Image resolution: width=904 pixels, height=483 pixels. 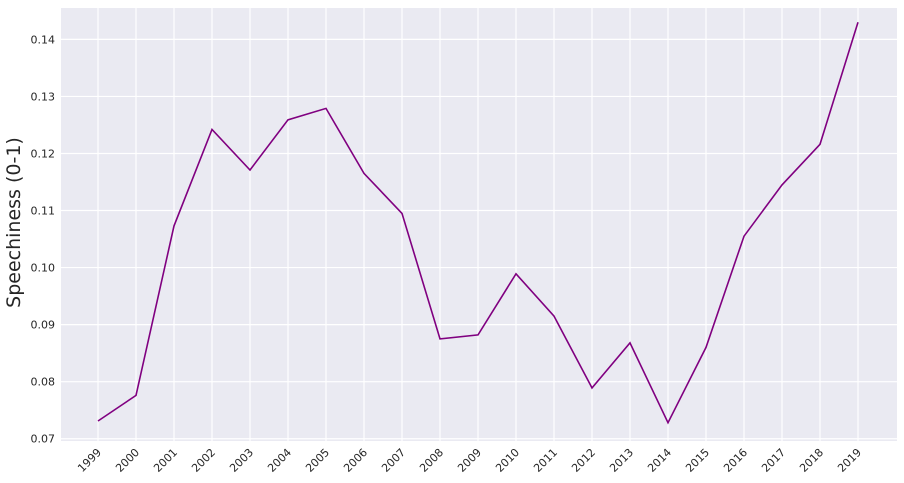 I want to click on x-tick-label: 2008, so click(x=431, y=460).